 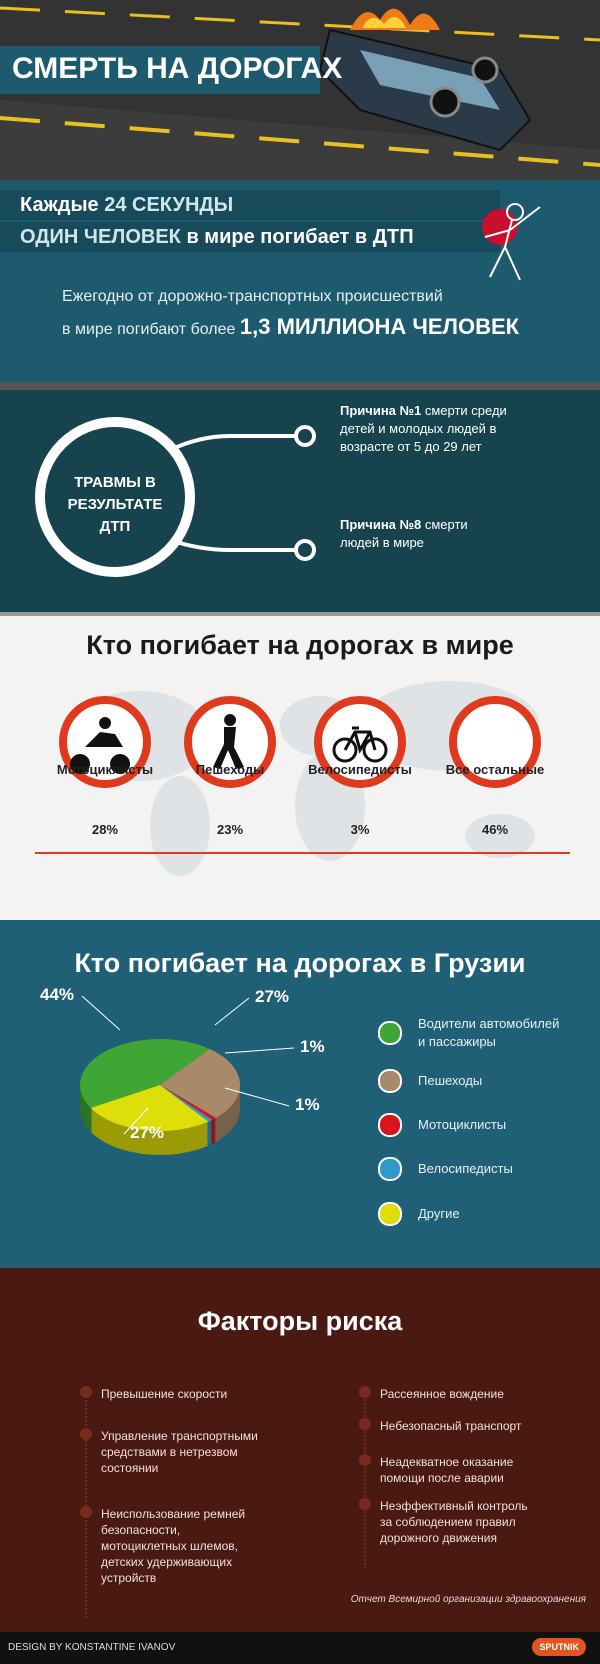 I want to click on item-name: Пешеходы, so click(x=230, y=769).